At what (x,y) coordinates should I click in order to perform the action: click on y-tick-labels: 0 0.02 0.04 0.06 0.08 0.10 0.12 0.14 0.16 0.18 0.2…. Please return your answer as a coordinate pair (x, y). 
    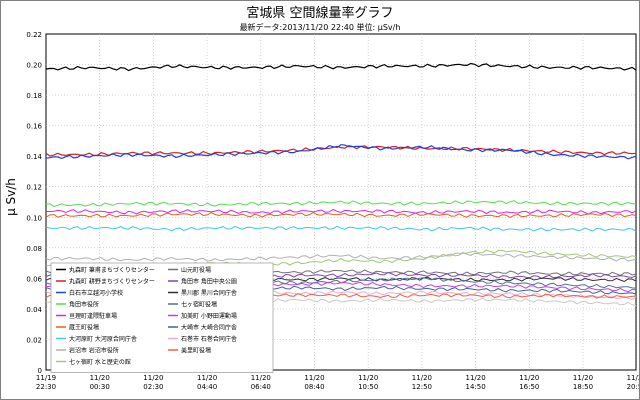
    Looking at the image, I should click on (34, 203).